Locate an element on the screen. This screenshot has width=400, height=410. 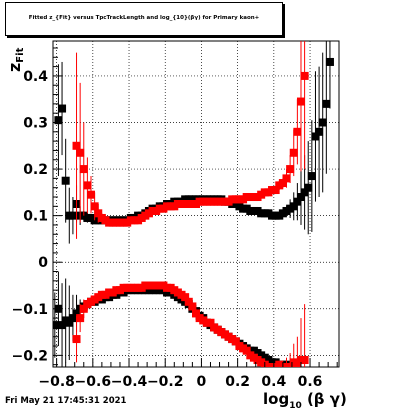
x-tick-label: 0.2 is located at coordinates (237, 382).